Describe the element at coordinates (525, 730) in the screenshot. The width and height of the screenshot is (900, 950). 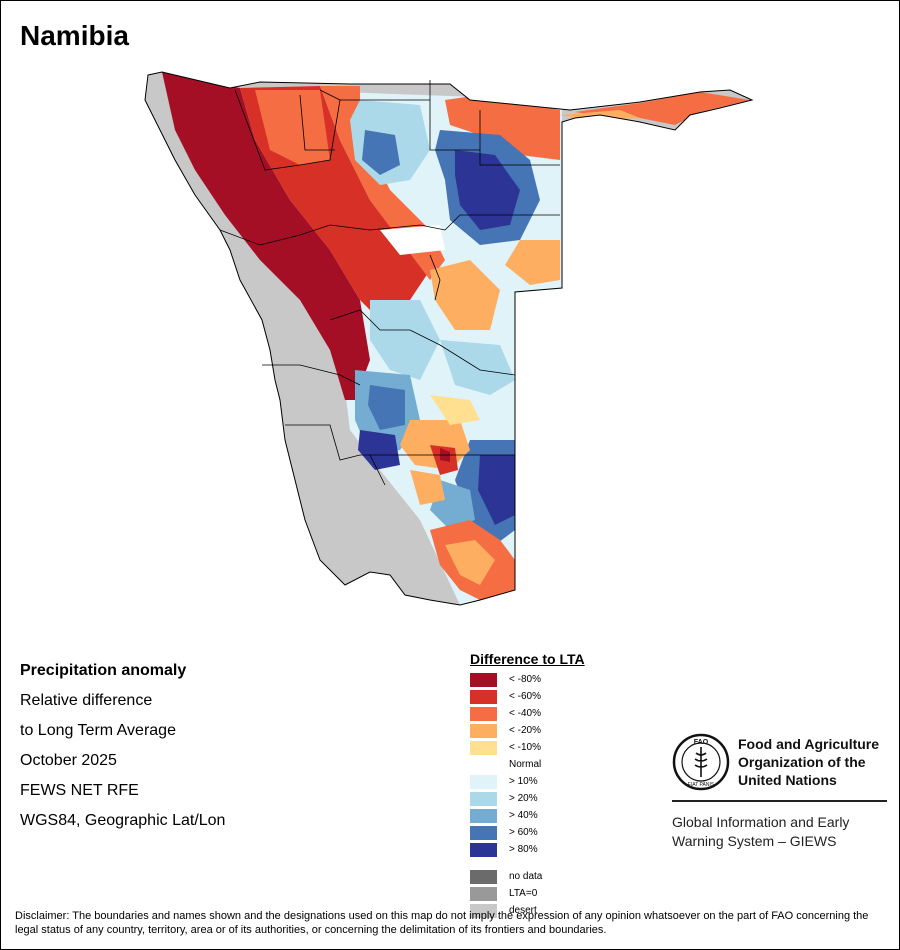
I see `legend-class-label: < -20%` at that location.